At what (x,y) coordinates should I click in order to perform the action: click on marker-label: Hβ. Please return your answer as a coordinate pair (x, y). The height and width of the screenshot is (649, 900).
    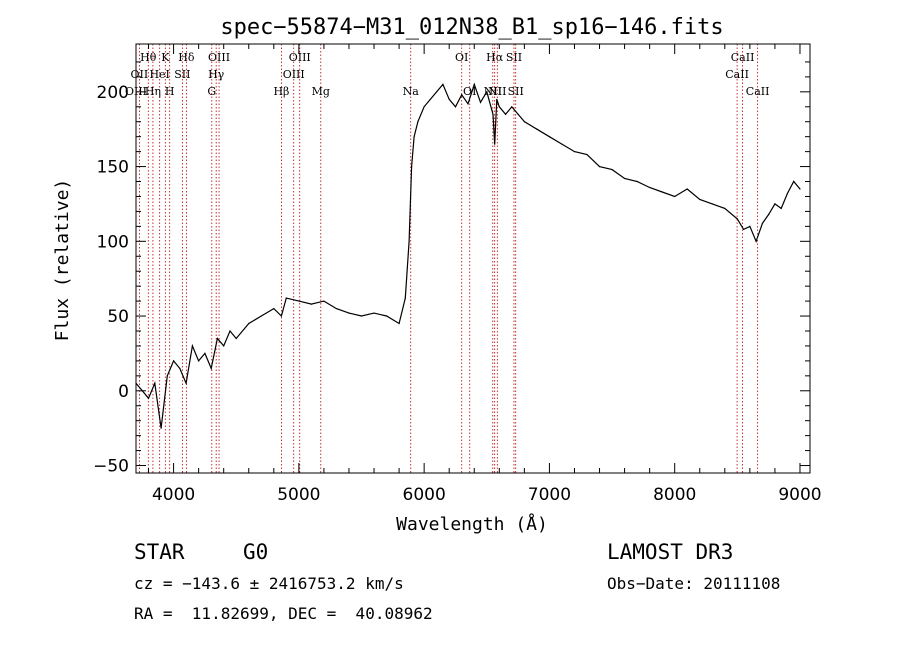
    Looking at the image, I should click on (281, 91).